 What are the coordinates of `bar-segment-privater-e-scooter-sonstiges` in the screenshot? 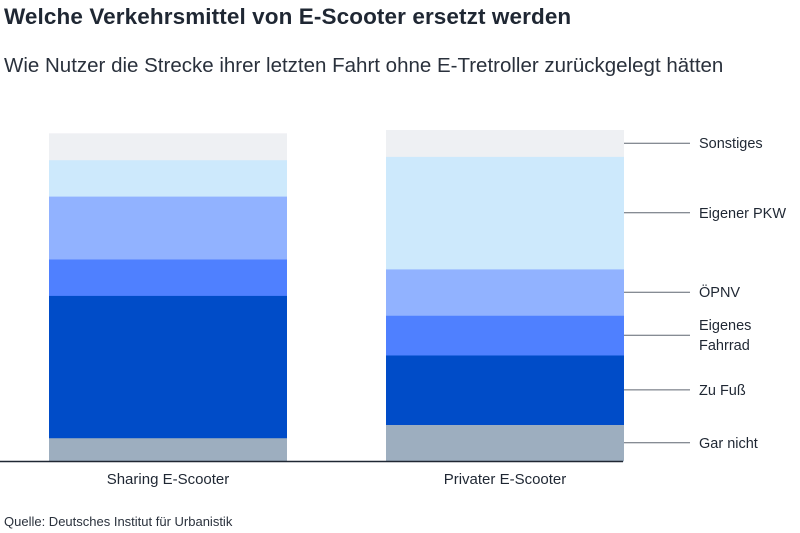 It's located at (505, 143).